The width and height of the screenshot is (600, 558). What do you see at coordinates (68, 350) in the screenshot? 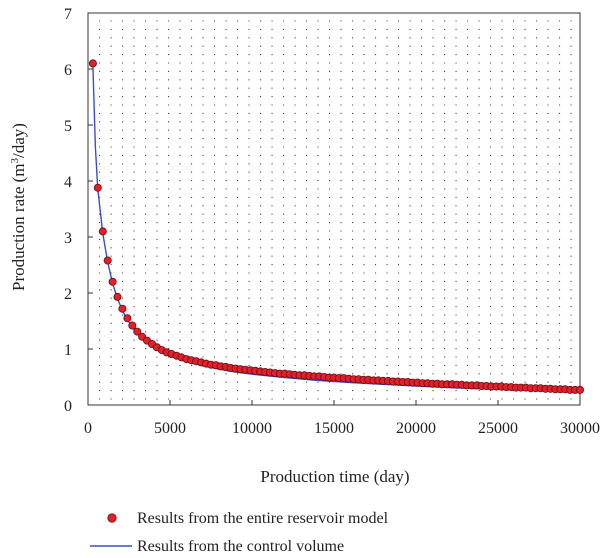
I see `y-tick-label: 1` at bounding box center [68, 350].